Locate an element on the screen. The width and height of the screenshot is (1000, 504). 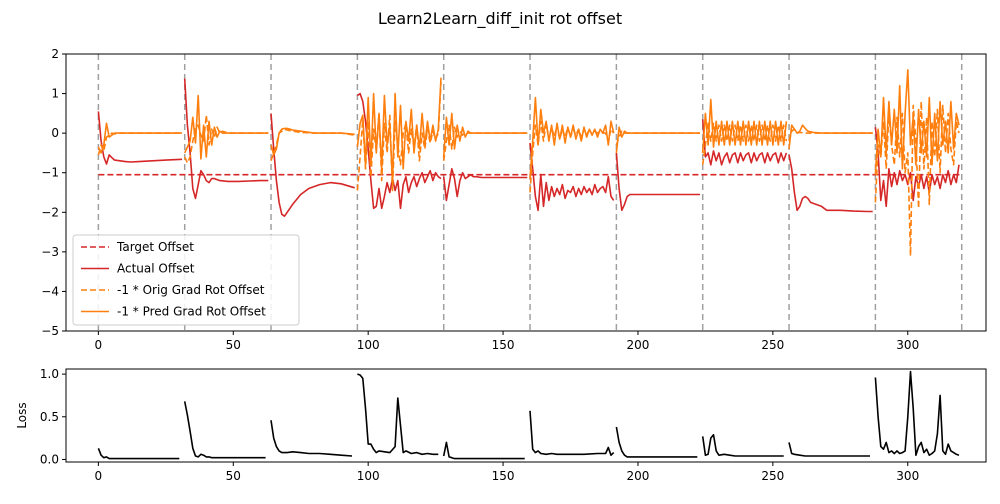
series-line-1-orig-grad-rot-offset is located at coordinates (312, 145).